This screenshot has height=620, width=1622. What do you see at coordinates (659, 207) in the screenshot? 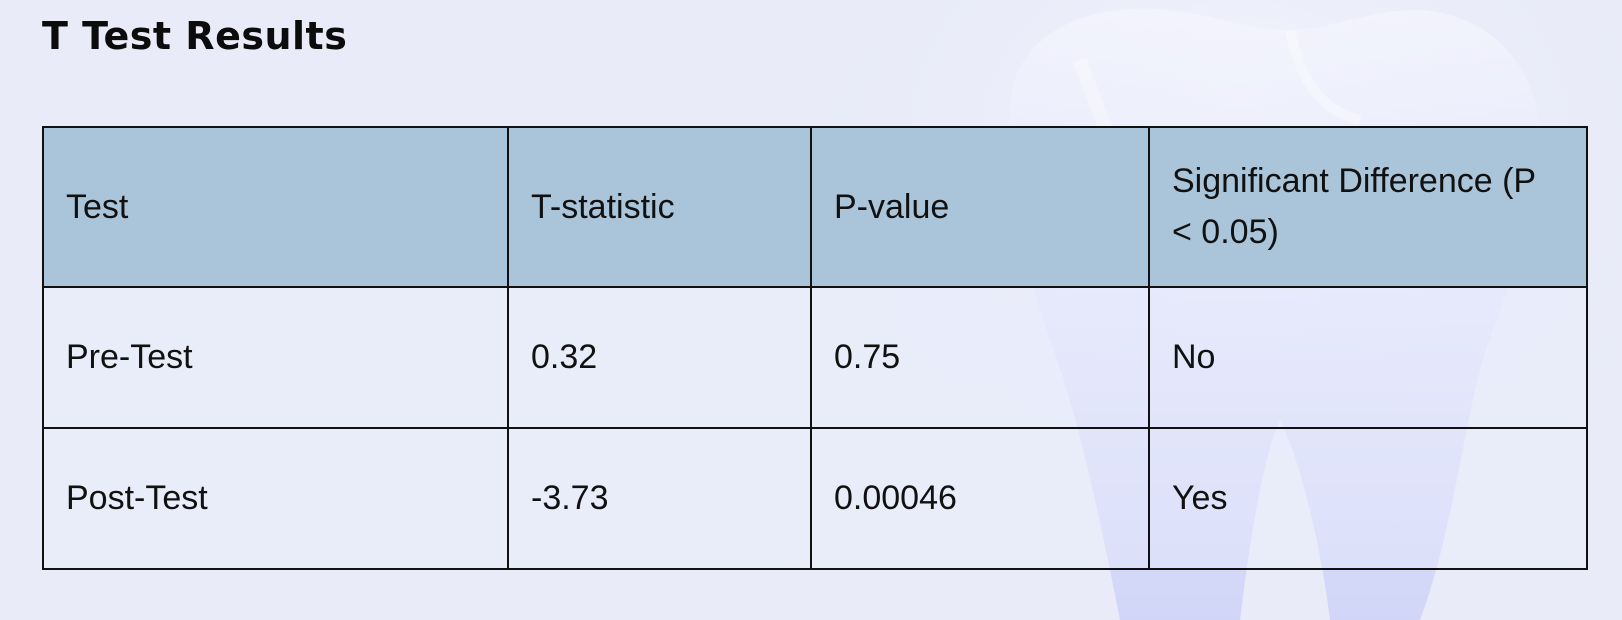
I see `column-header-t-statistic: T-statistic` at bounding box center [659, 207].